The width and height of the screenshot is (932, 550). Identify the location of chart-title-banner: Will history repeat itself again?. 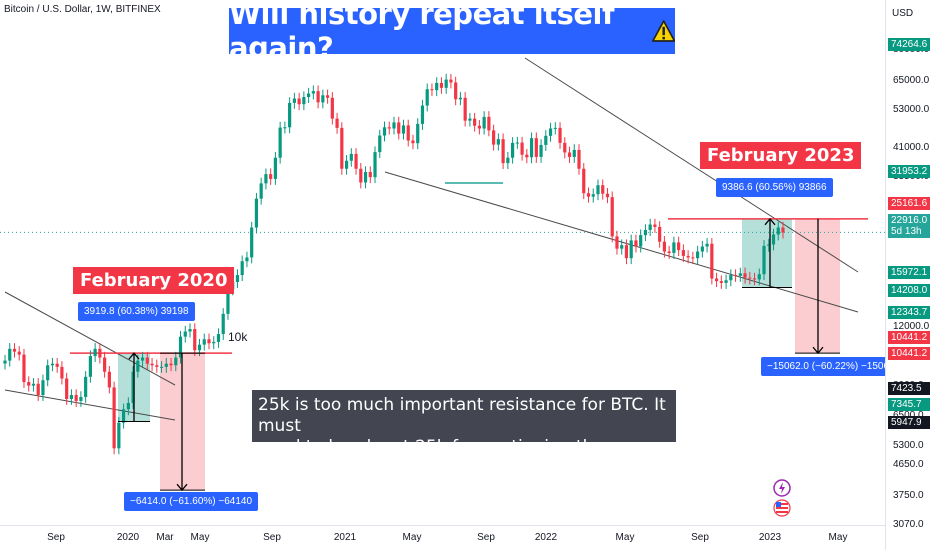
(452, 32).